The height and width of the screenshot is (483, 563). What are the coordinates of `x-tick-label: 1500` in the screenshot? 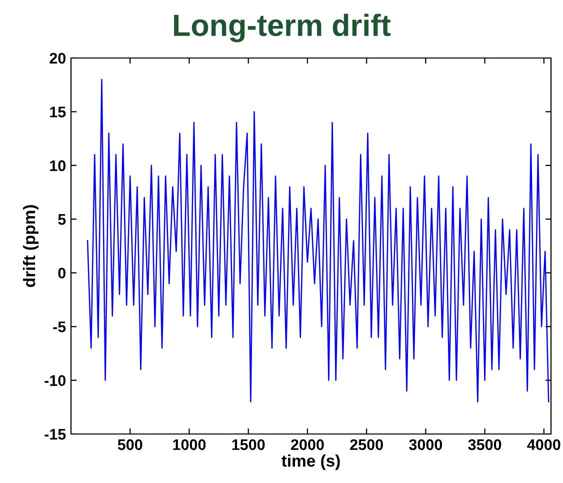 It's located at (248, 444).